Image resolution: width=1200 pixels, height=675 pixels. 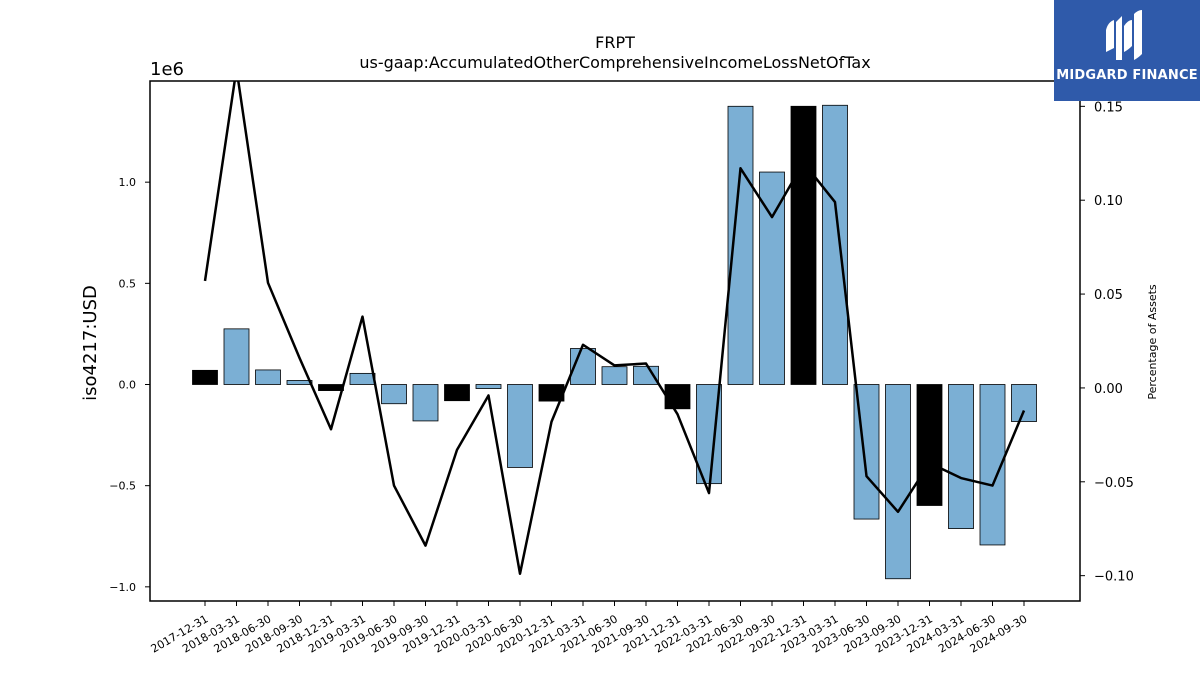 What do you see at coordinates (1124, 35) in the screenshot?
I see `midgard-logo-icon` at bounding box center [1124, 35].